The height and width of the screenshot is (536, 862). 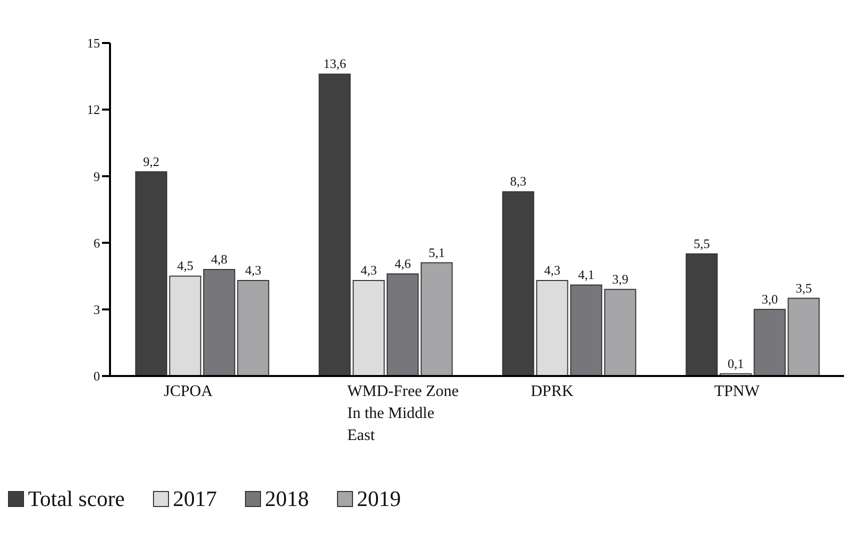 What do you see at coordinates (335, 64) in the screenshot?
I see `data-label: 13,6` at bounding box center [335, 64].